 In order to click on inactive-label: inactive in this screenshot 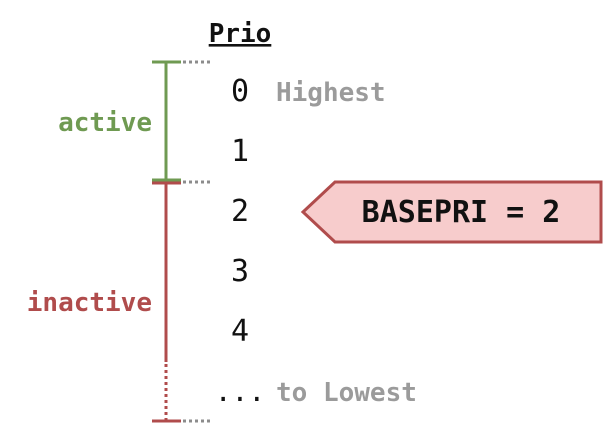, I will do `click(89, 303)`.